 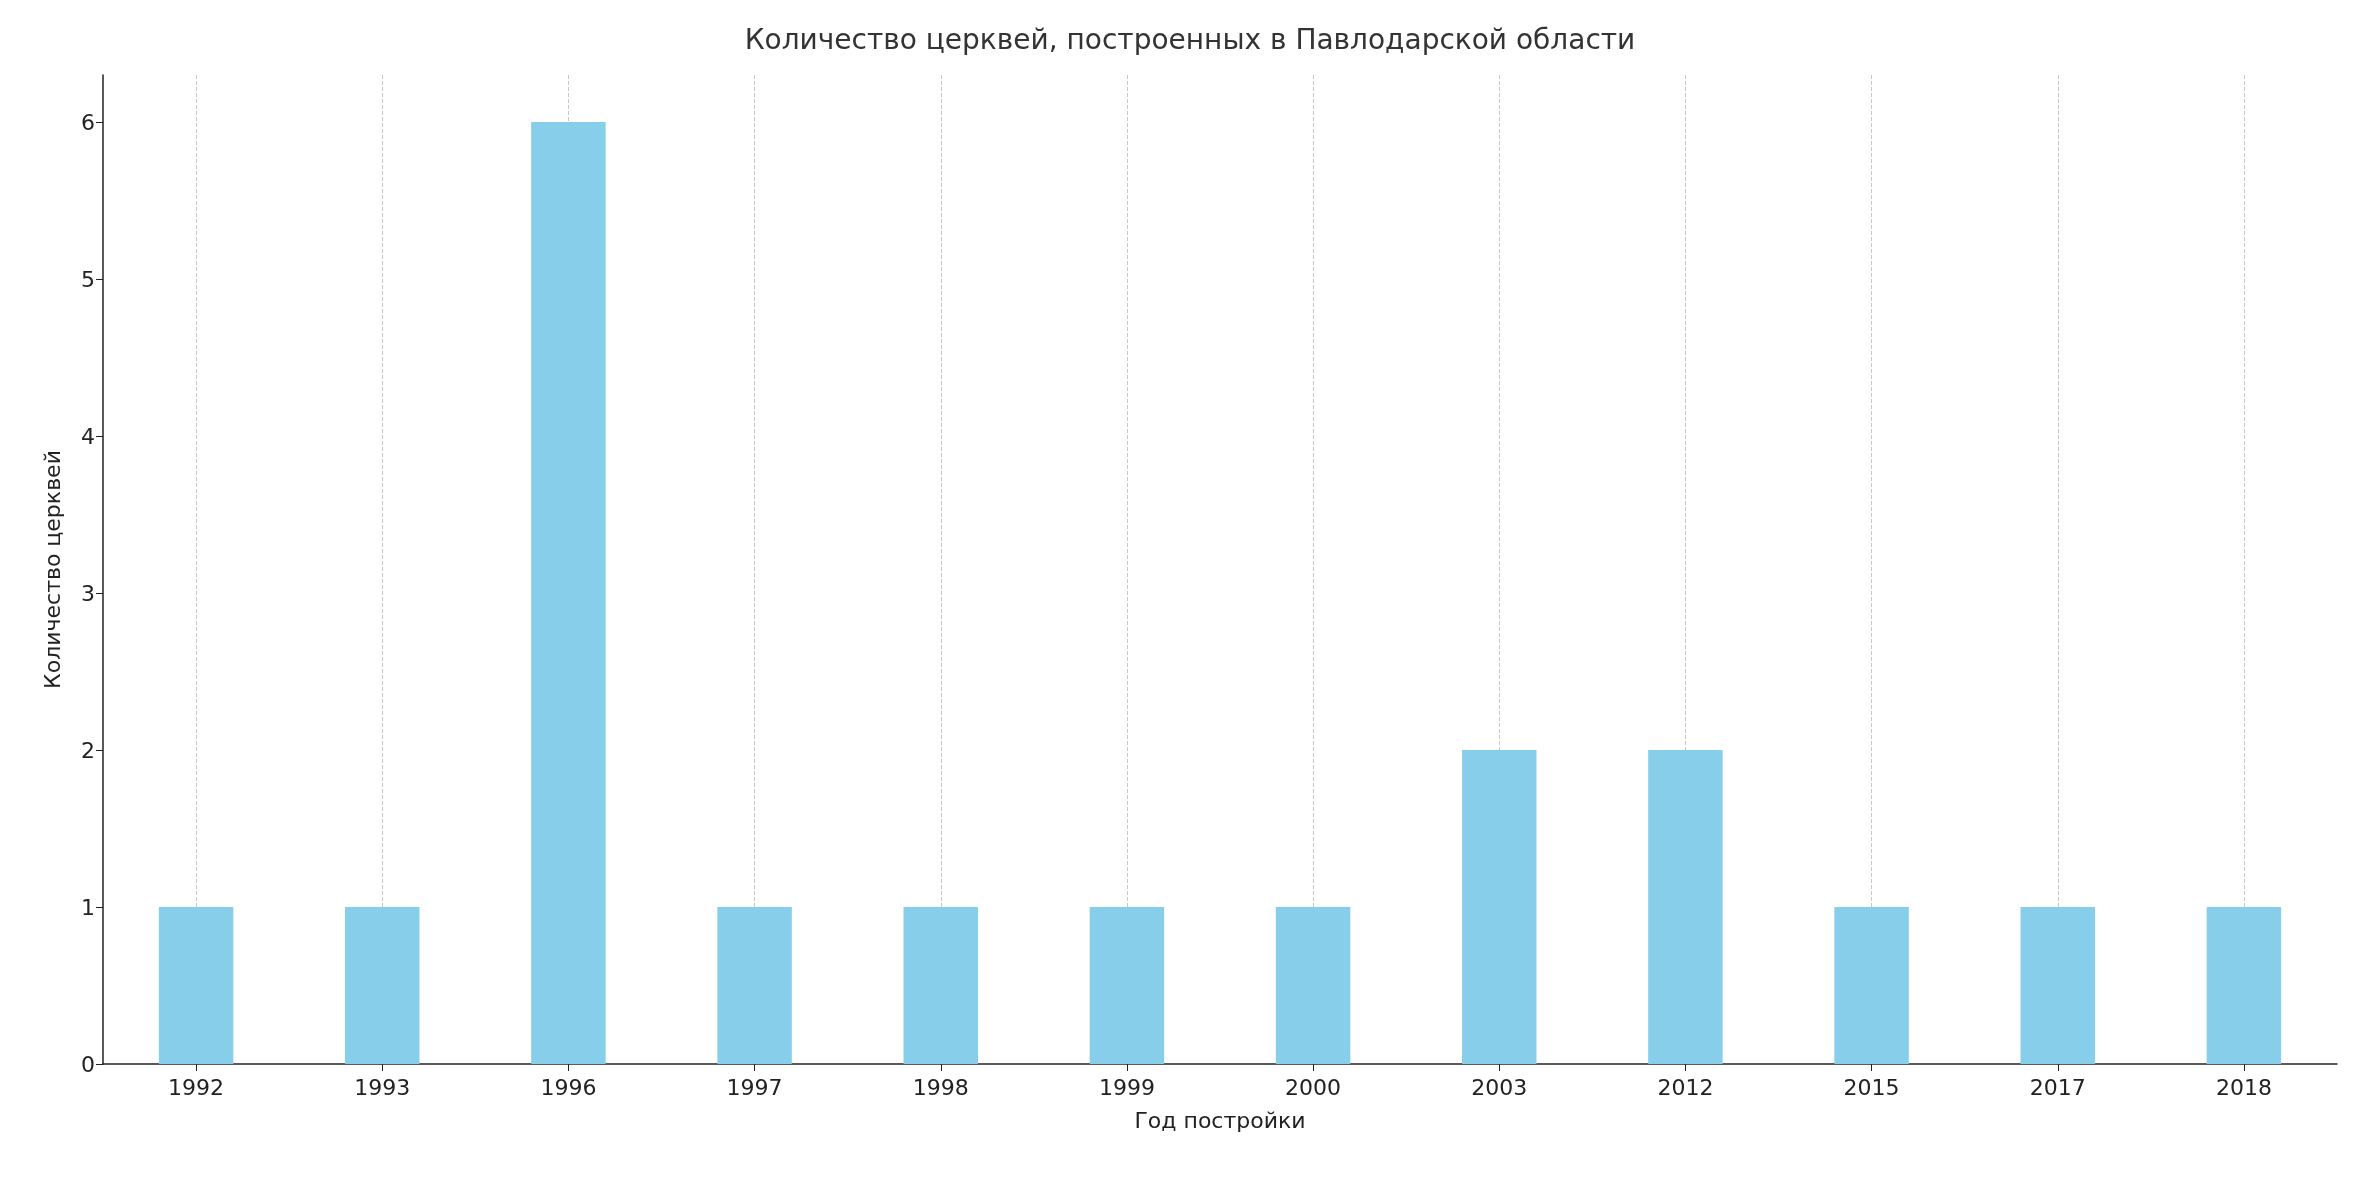 I want to click on x-tick-label: 2003, so click(x=1499, y=1087).